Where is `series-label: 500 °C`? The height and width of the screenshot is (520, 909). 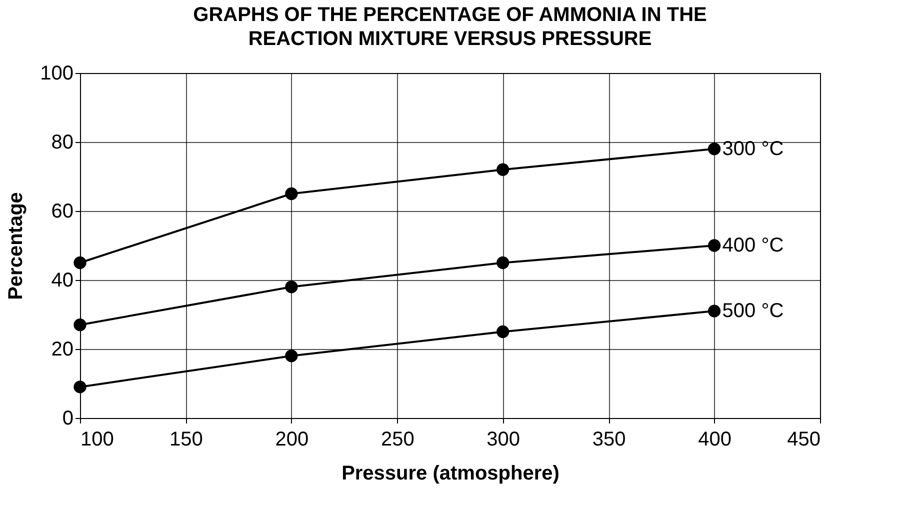
series-label: 500 °C is located at coordinates (753, 311).